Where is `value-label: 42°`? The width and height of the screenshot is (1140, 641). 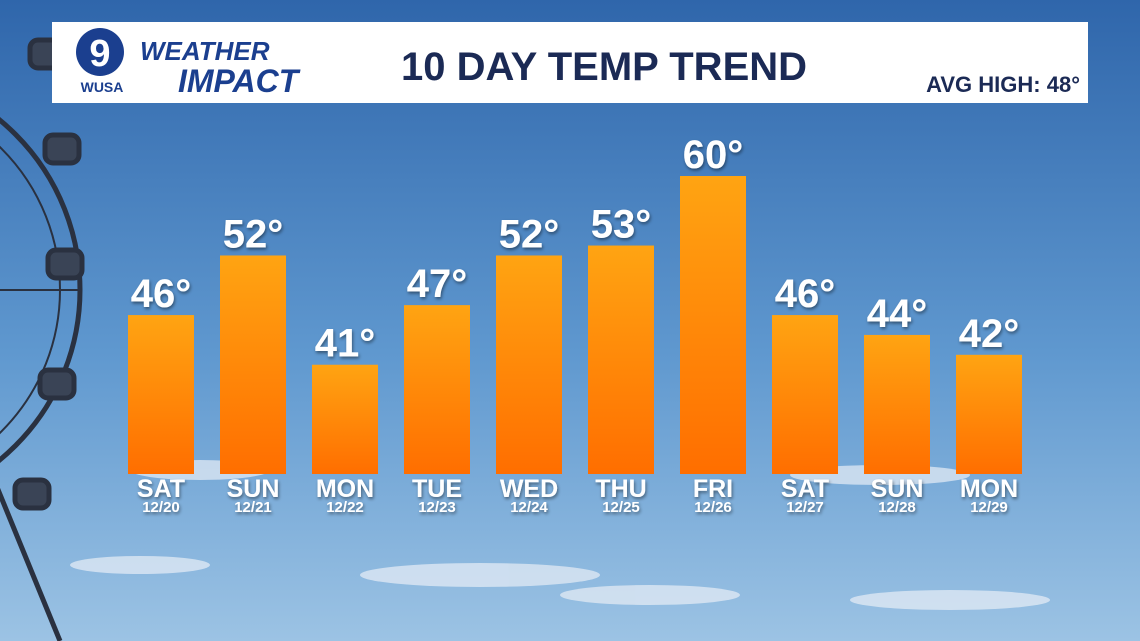 value-label: 42° is located at coordinates (989, 334).